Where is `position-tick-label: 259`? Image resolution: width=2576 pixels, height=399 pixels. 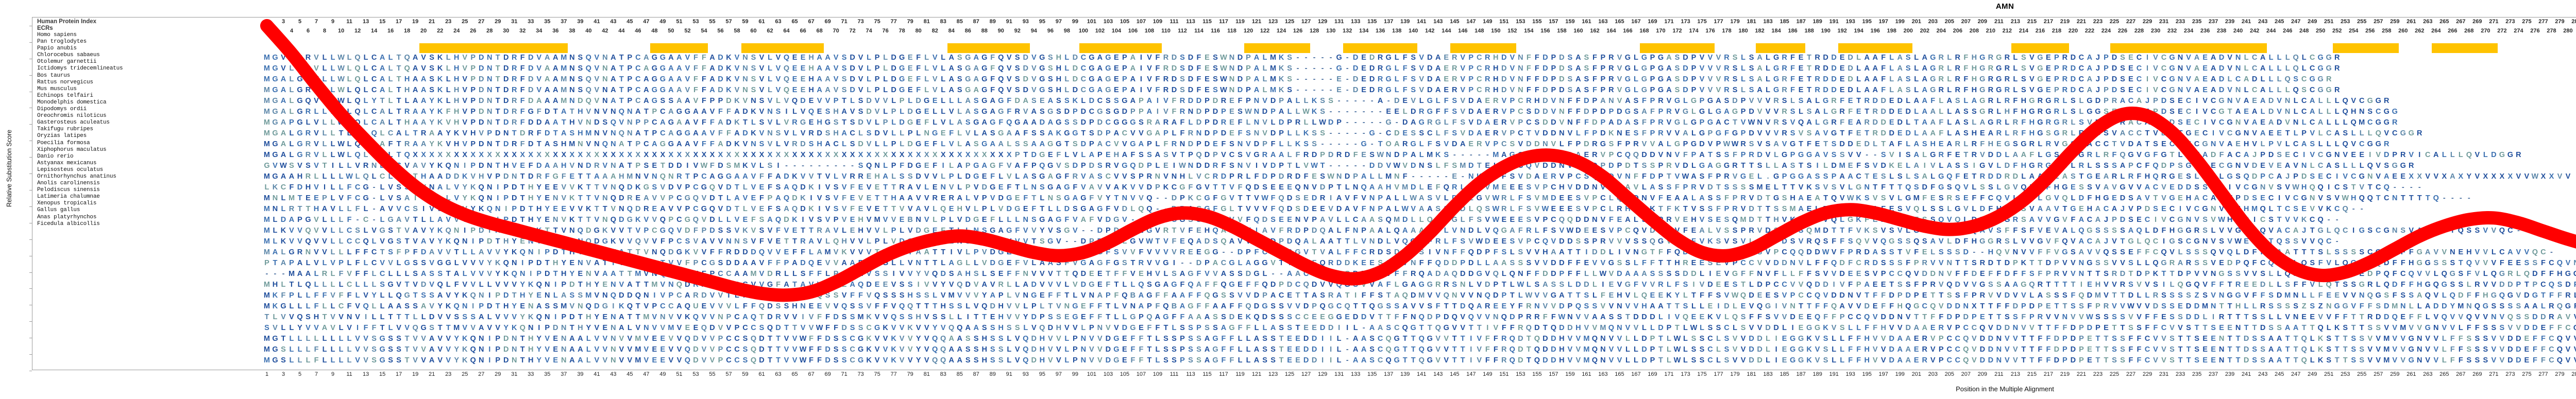 position-tick-label: 259 is located at coordinates (2394, 22).